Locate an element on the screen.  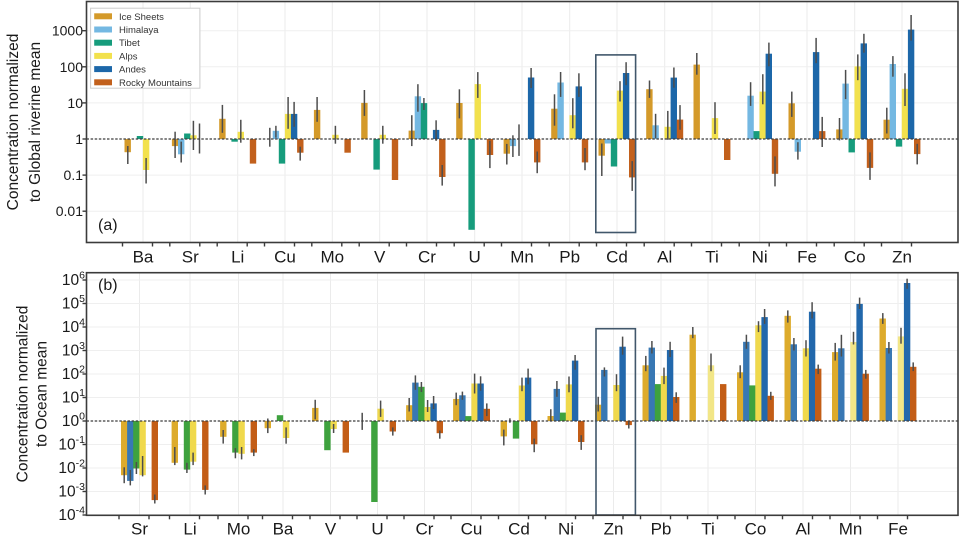
svg-text: 1 is located at coordinates (79, 139).